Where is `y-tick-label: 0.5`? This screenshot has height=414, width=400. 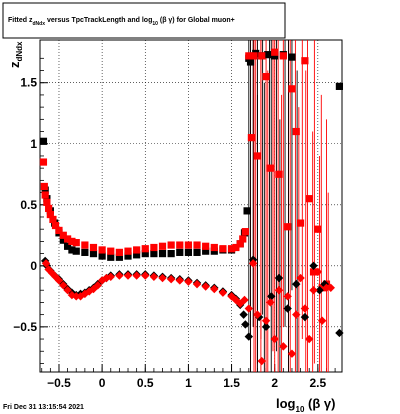 y-tick-label: 0.5 is located at coordinates (28, 205).